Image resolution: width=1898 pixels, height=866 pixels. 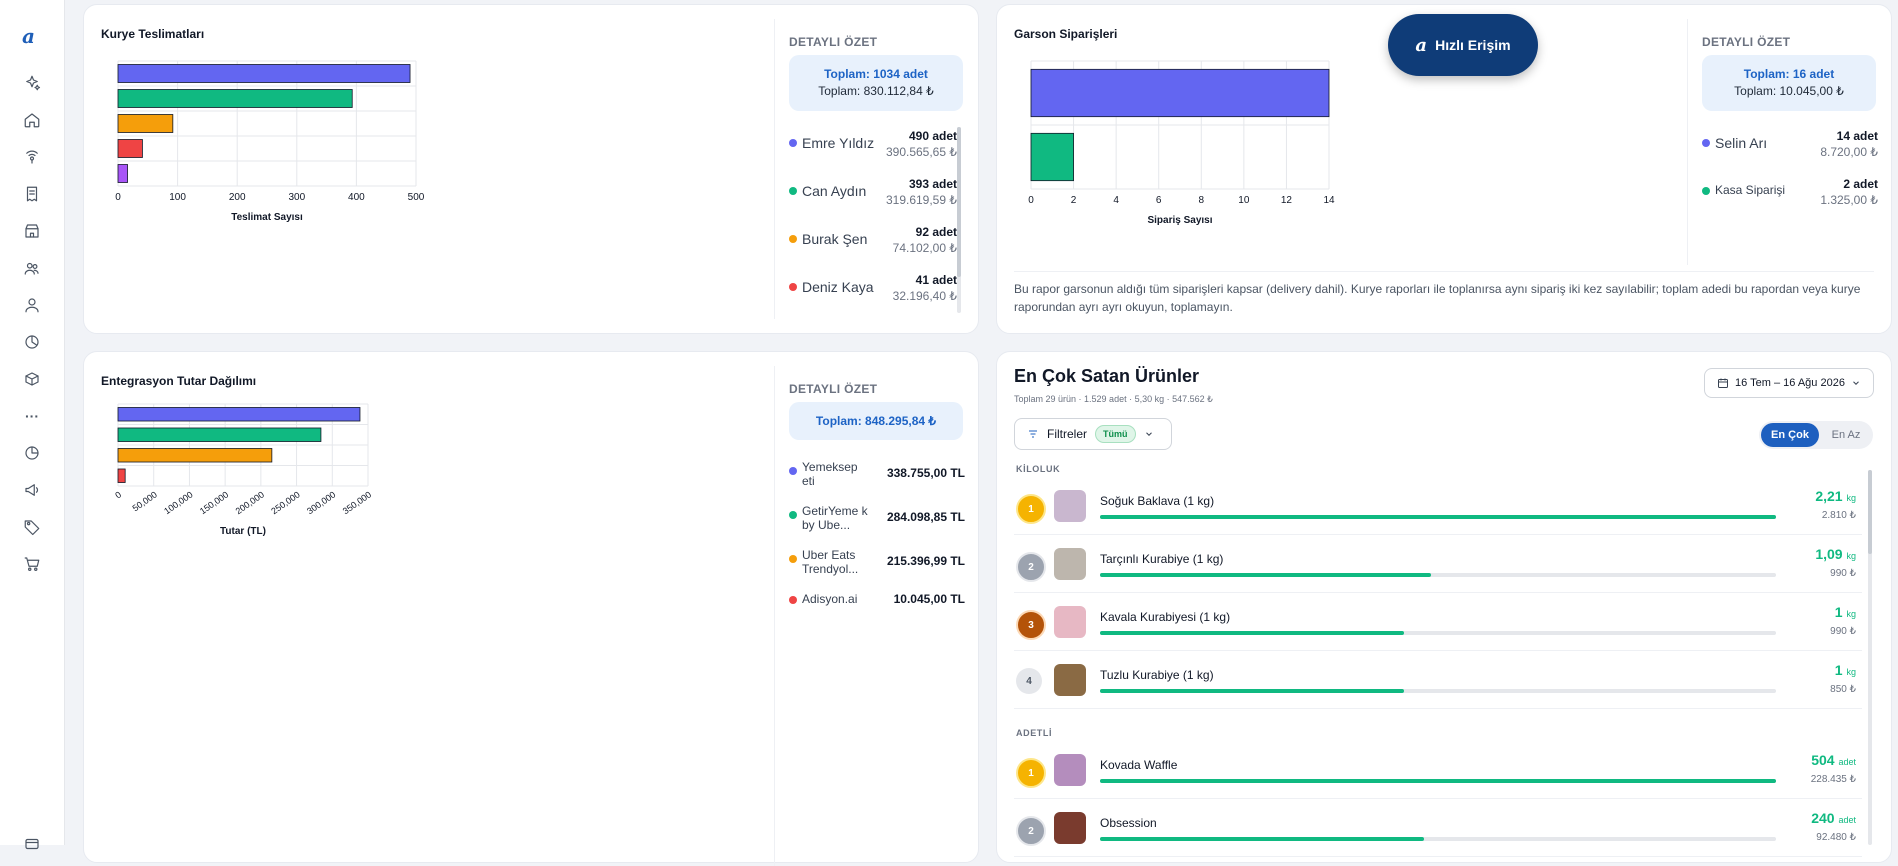 What do you see at coordinates (250, 502) in the screenshot?
I see `x-tick-label: 200,000` at bounding box center [250, 502].